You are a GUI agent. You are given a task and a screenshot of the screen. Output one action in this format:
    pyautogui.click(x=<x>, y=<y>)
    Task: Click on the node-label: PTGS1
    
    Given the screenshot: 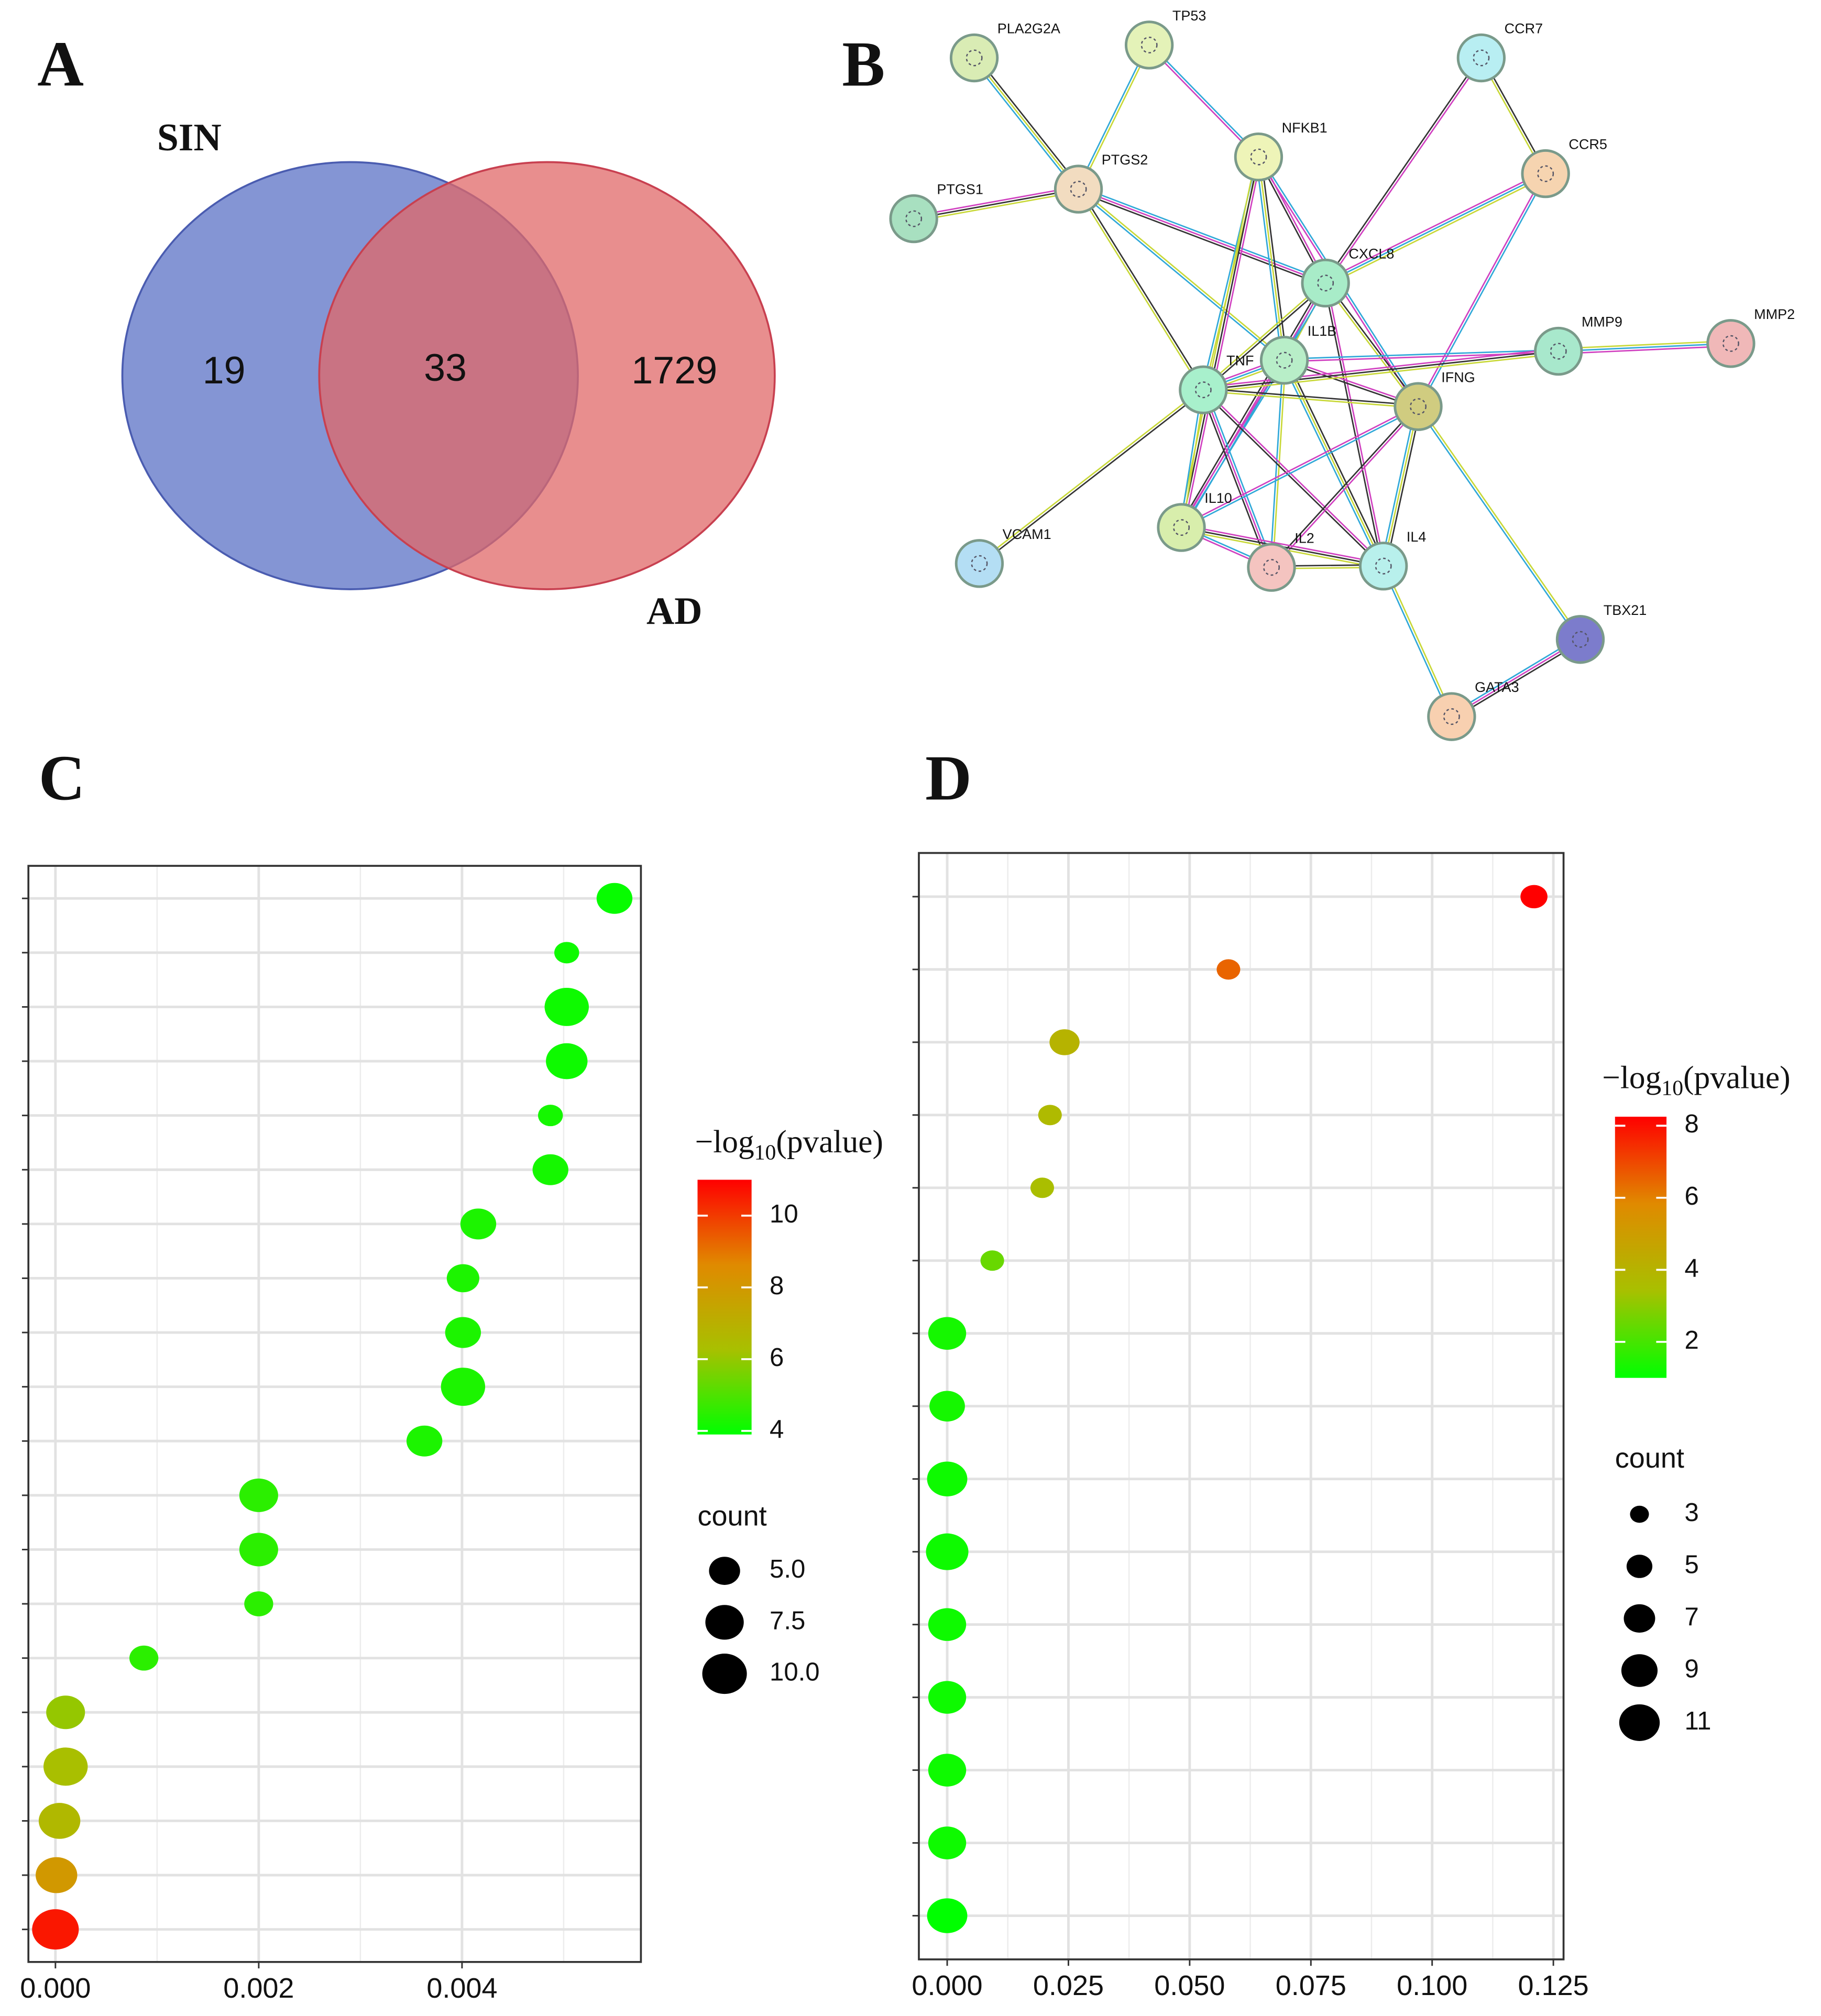 What is the action you would take?
    pyautogui.click(x=960, y=189)
    